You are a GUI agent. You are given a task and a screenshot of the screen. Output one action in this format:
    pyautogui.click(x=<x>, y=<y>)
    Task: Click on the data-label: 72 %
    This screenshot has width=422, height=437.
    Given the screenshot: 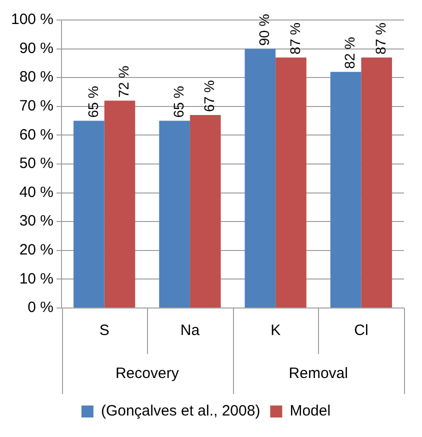 What is the action you would take?
    pyautogui.click(x=124, y=82)
    